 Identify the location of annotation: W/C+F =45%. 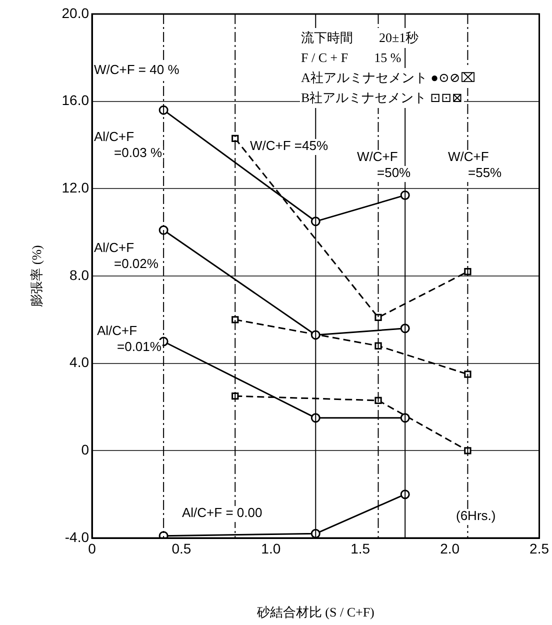
(289, 146).